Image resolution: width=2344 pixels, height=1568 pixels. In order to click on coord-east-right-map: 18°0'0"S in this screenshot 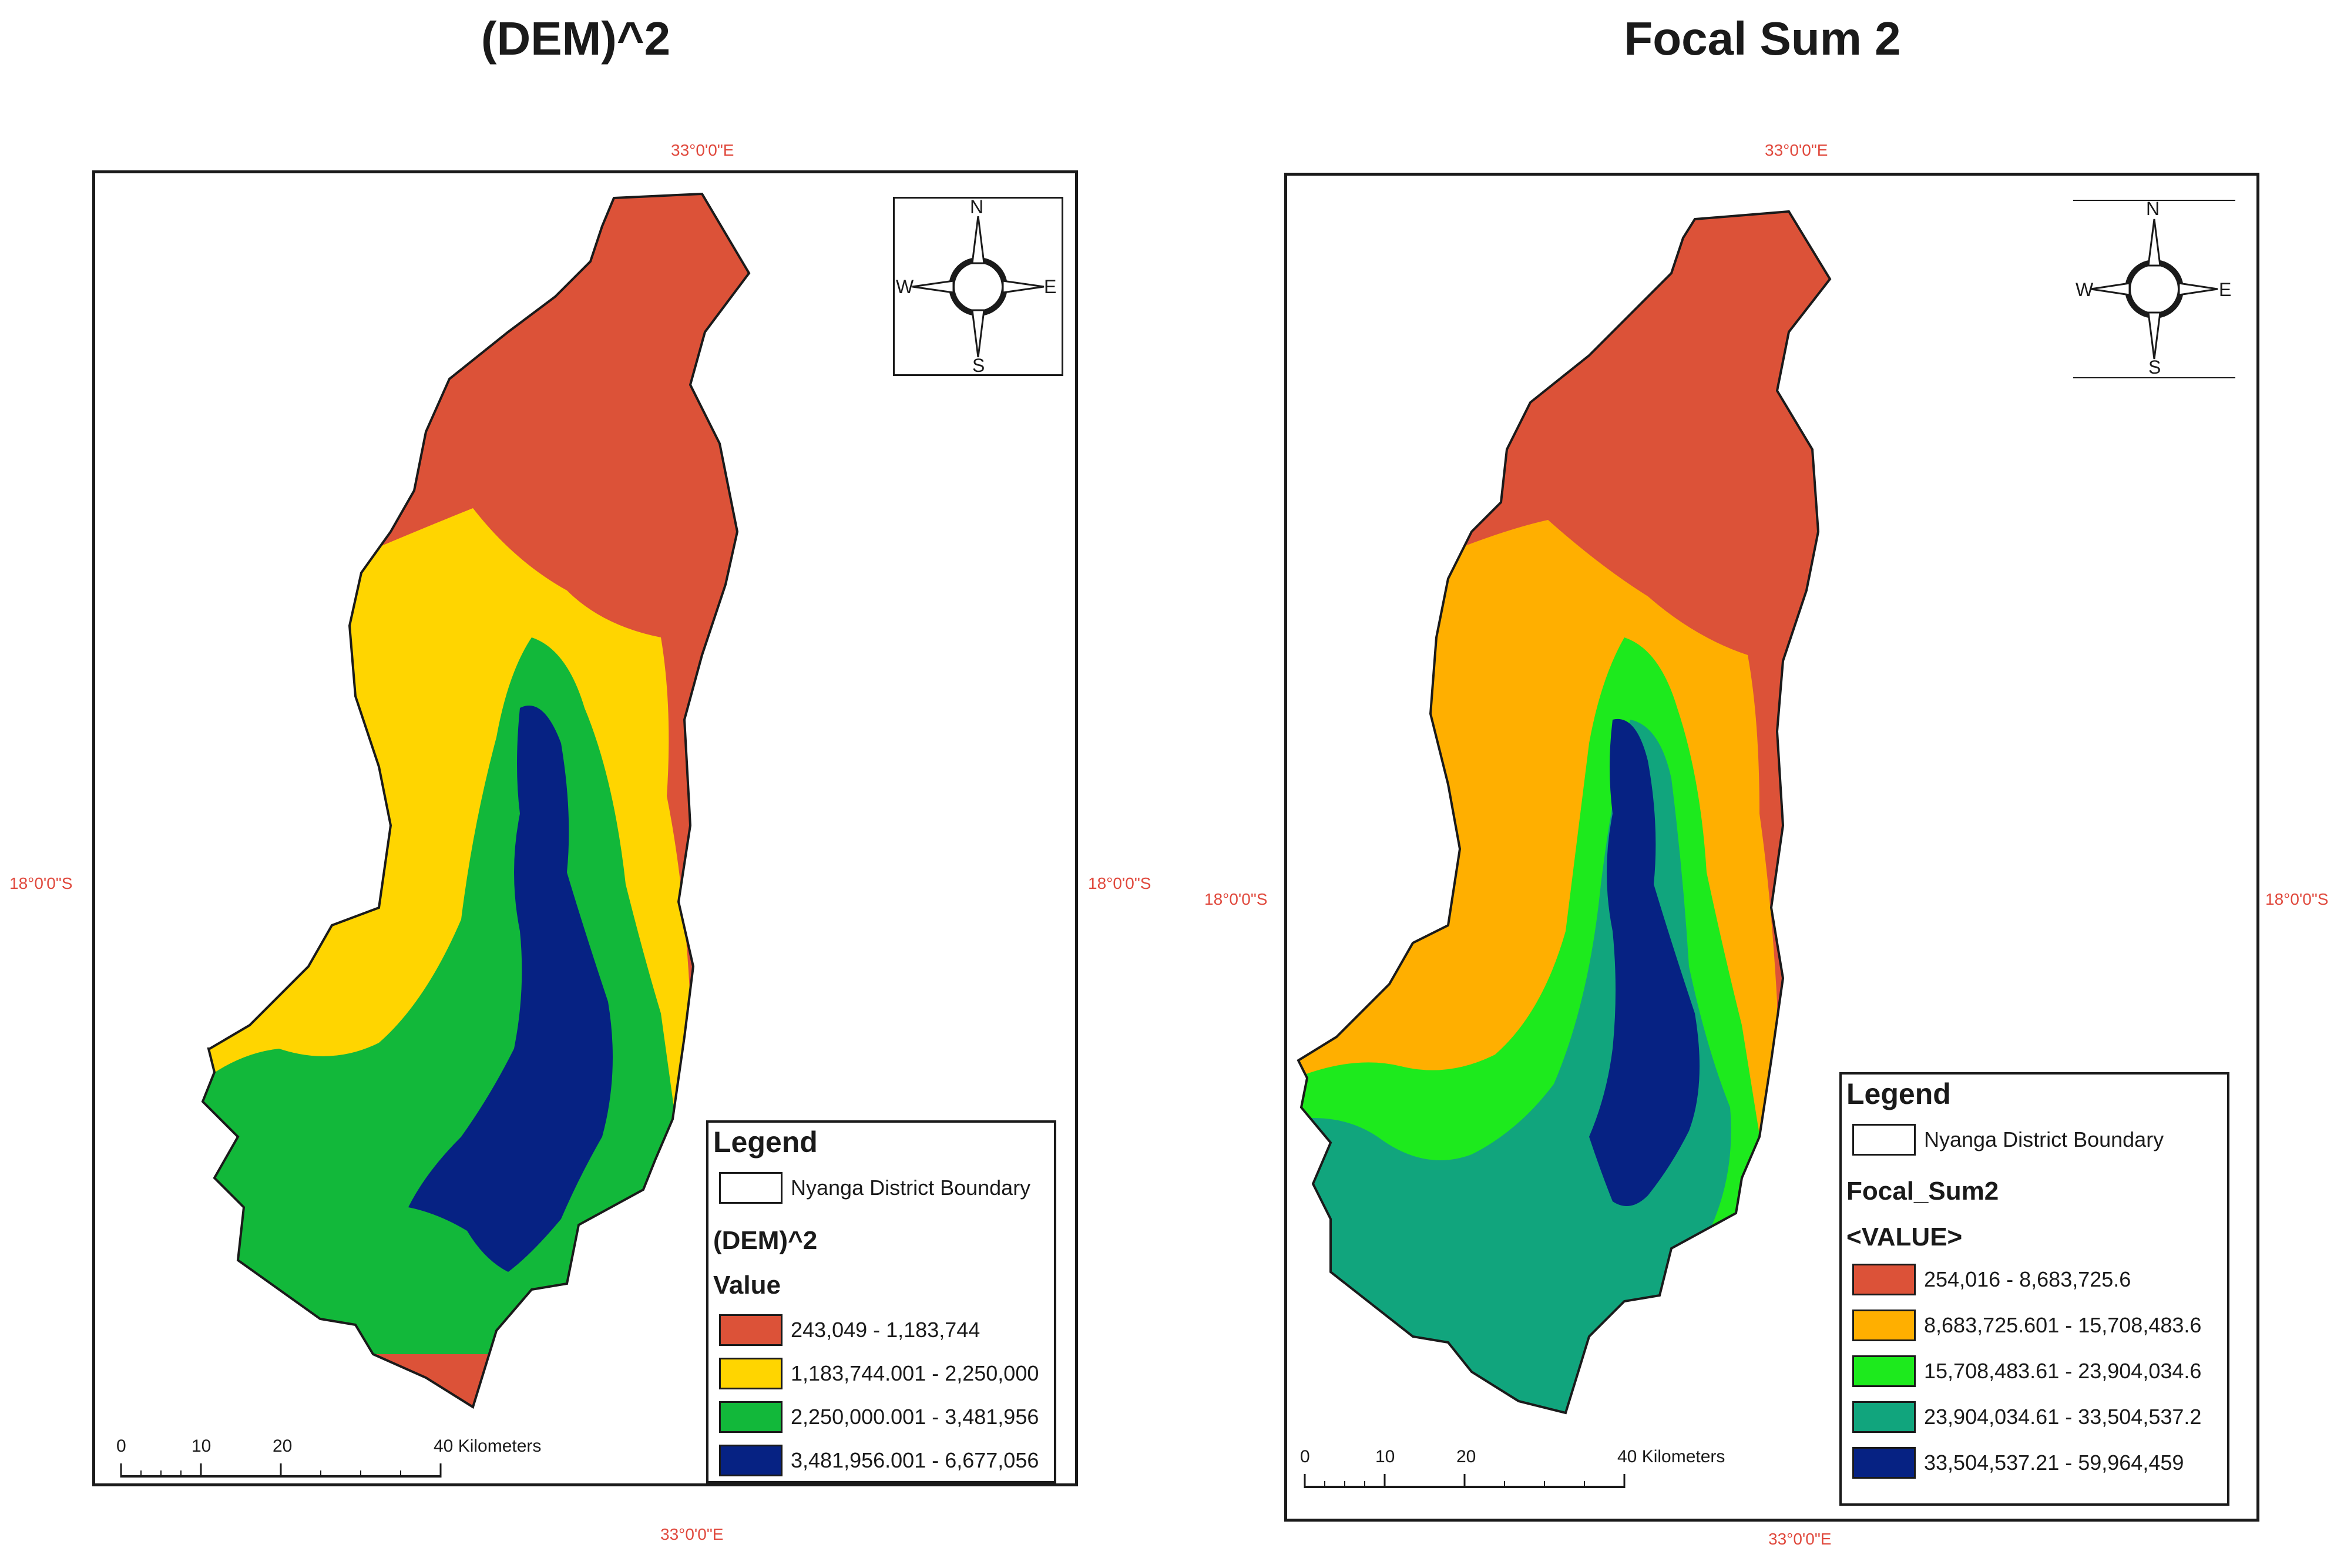, I will do `click(2297, 899)`.